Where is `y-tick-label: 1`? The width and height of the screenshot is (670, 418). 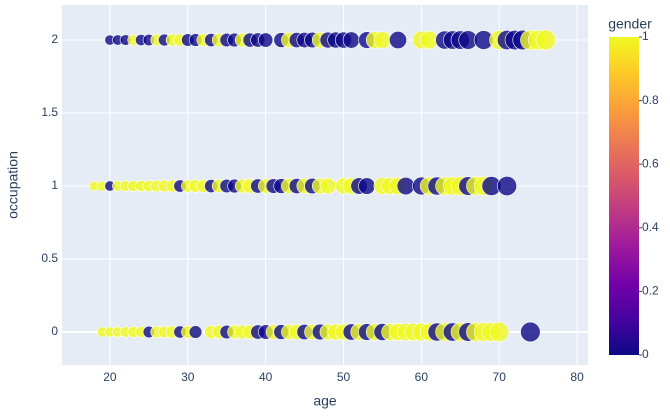 y-tick-label: 1 is located at coordinates (54, 185).